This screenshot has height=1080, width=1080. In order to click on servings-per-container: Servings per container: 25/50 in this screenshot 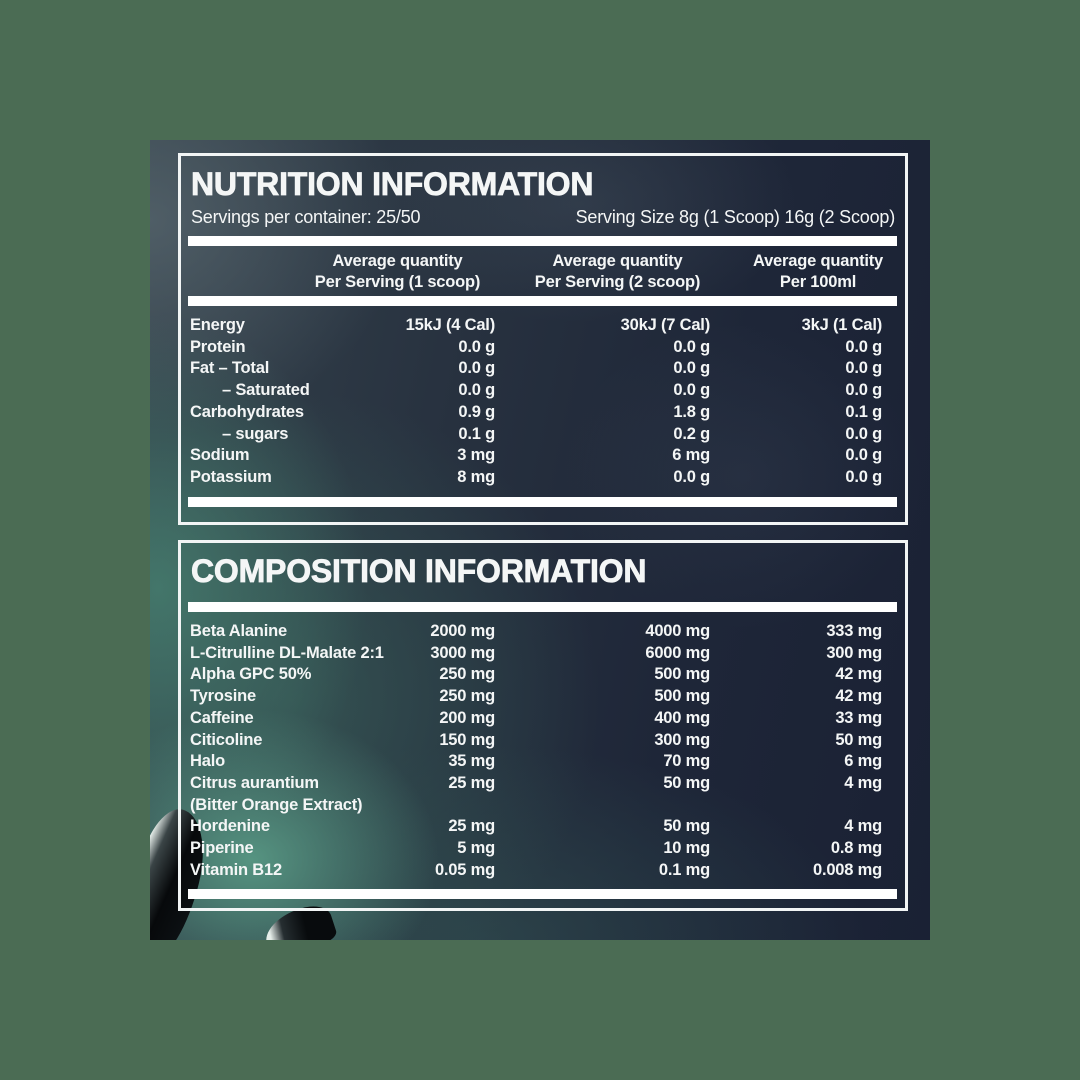, I will do `click(306, 217)`.